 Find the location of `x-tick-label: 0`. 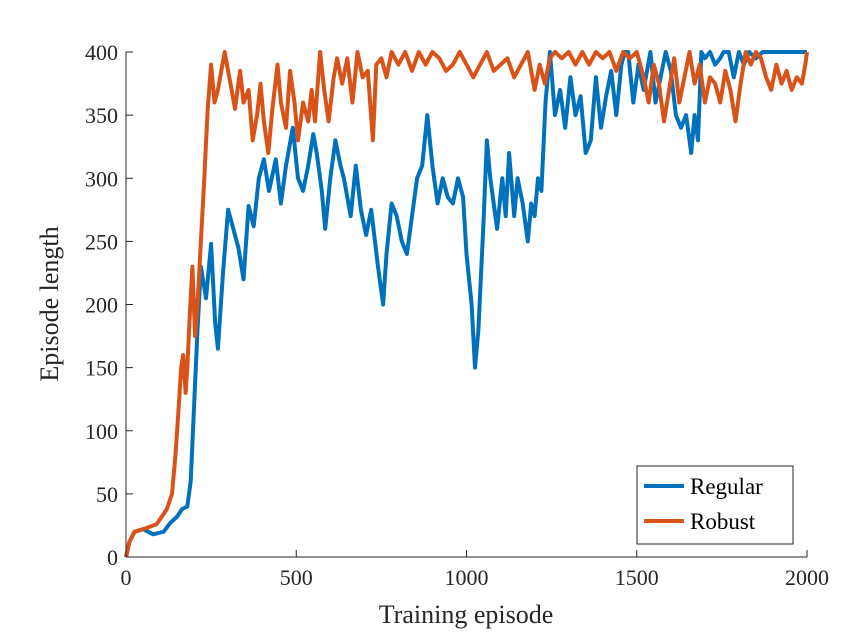

x-tick-label: 0 is located at coordinates (126, 577).